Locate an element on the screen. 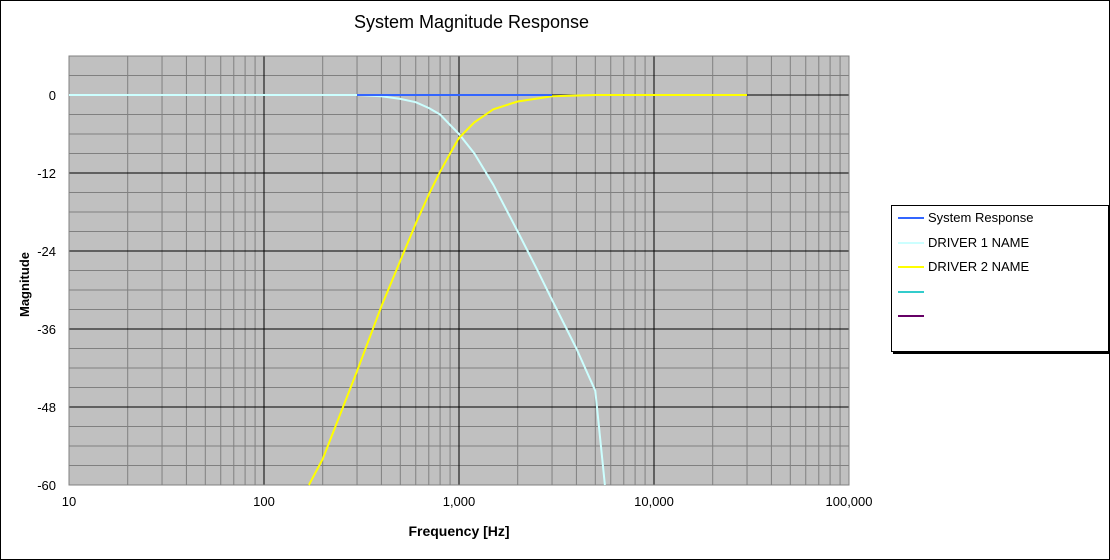 Image resolution: width=1110 pixels, height=560 pixels. x-tick-label: 10,000 is located at coordinates (654, 501).